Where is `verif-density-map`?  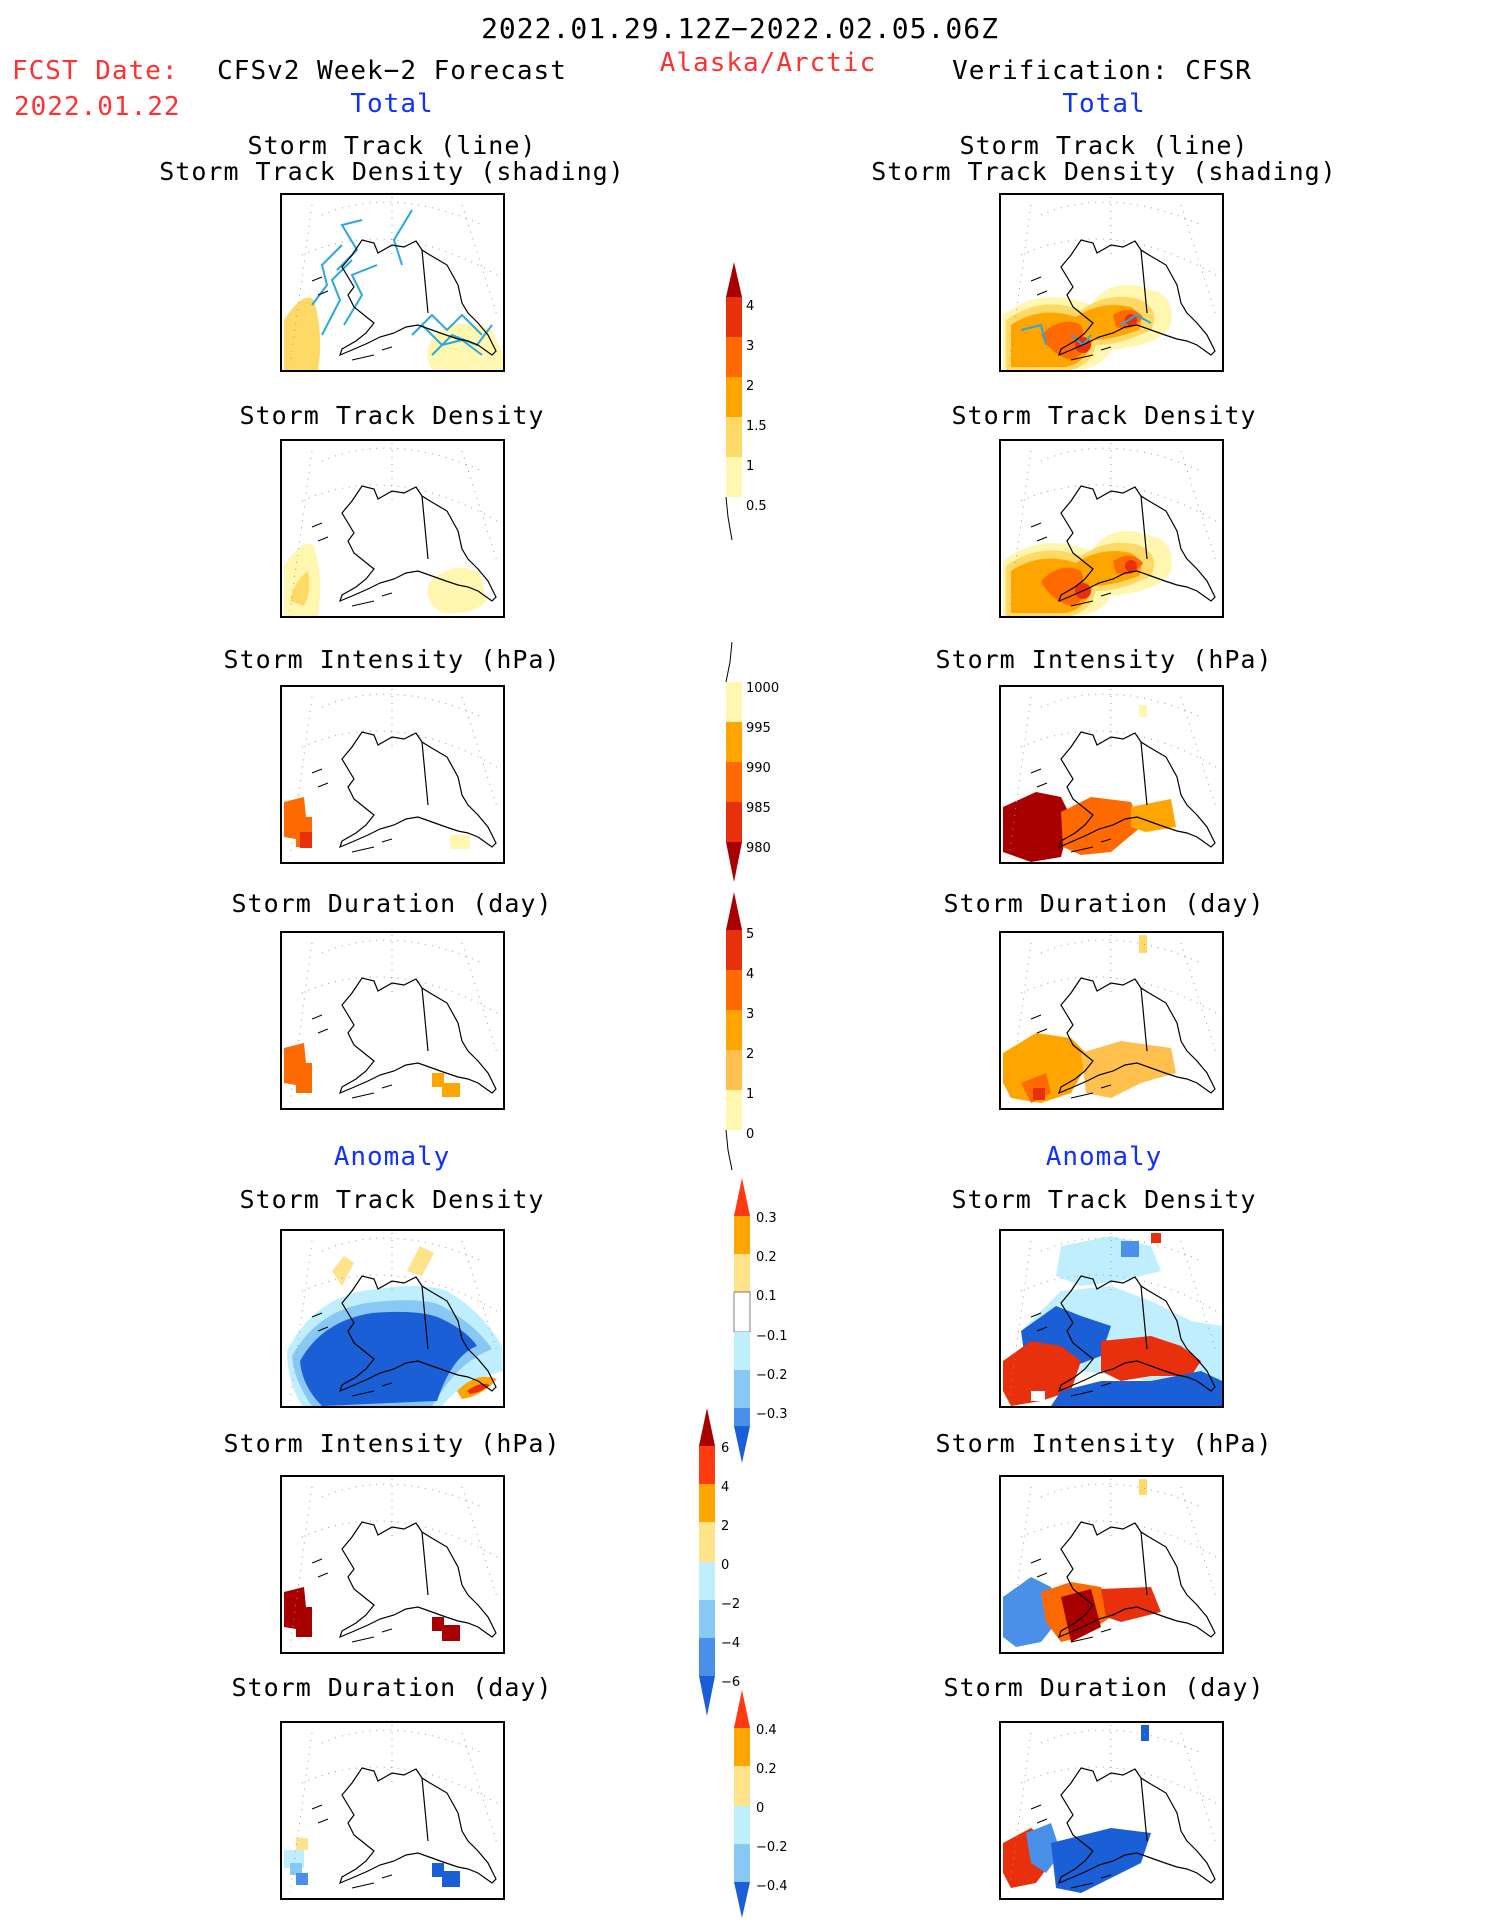
verif-density-map is located at coordinates (1111, 528).